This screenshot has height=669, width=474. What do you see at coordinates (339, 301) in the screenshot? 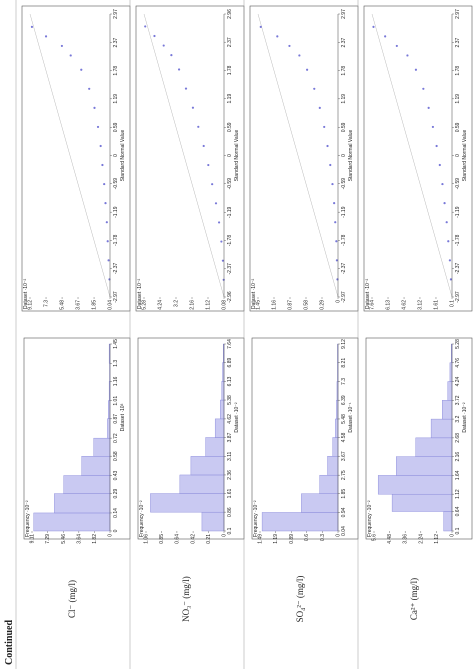
I see `qq-y-tick-label: 0` at bounding box center [339, 301].